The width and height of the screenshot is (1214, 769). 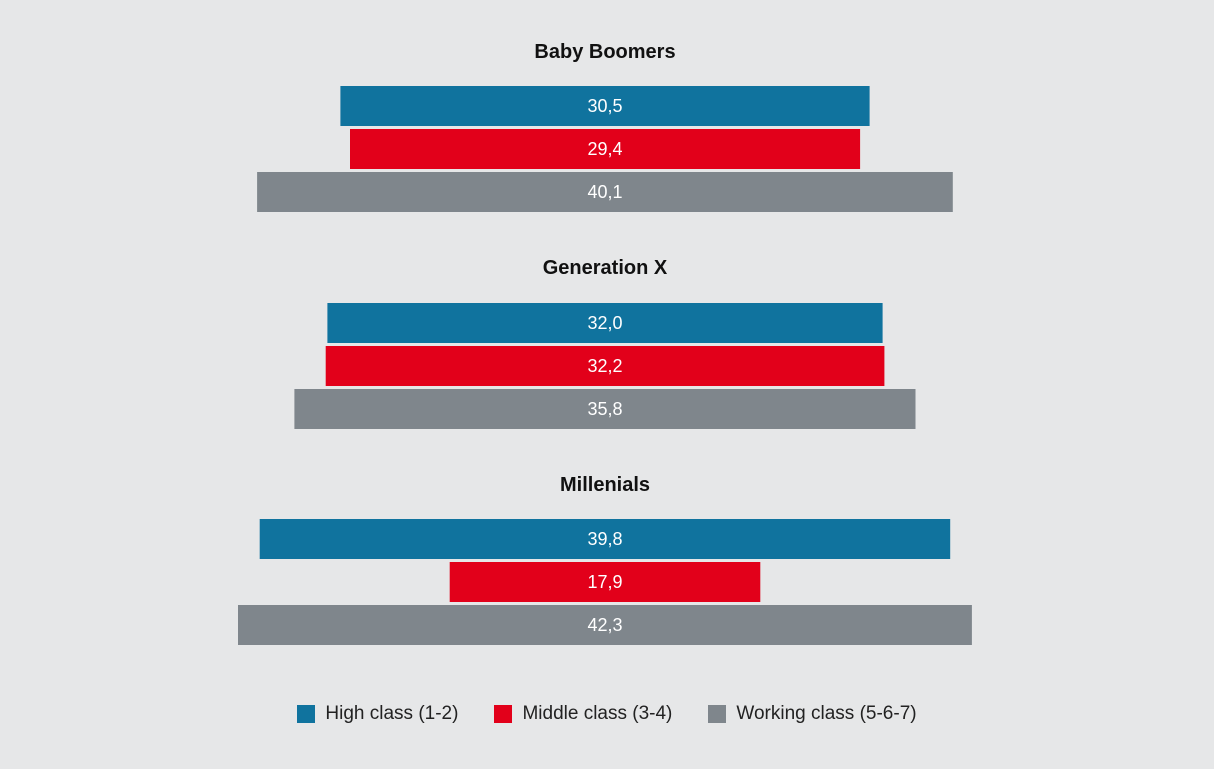 What do you see at coordinates (717, 714) in the screenshot?
I see `legend-swatch-working-class` at bounding box center [717, 714].